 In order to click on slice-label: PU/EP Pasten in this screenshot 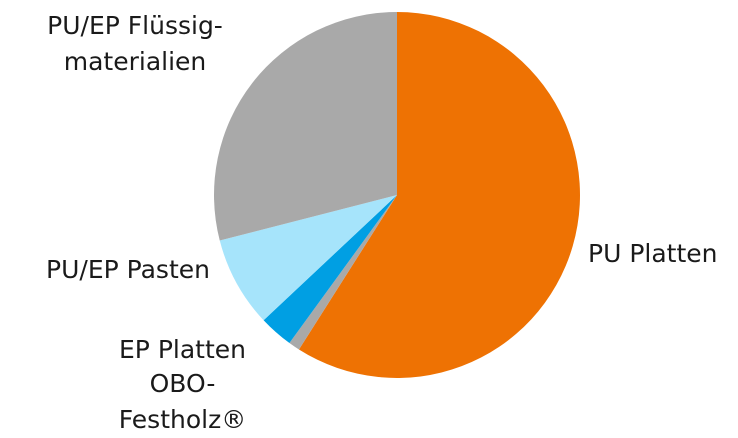, I will do `click(128, 269)`.